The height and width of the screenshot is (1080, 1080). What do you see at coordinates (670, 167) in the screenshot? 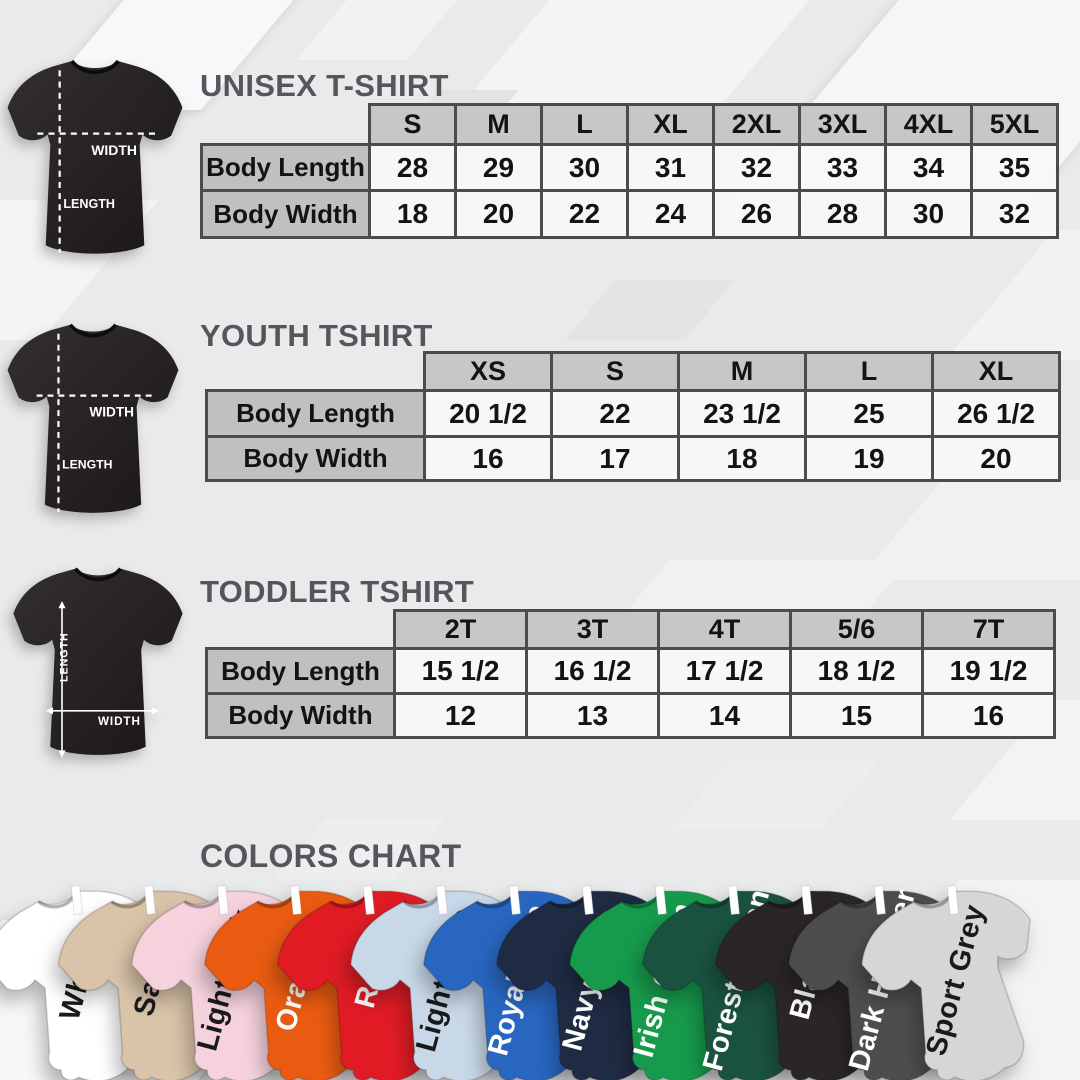
I see `size-value-cell: 31` at bounding box center [670, 167].